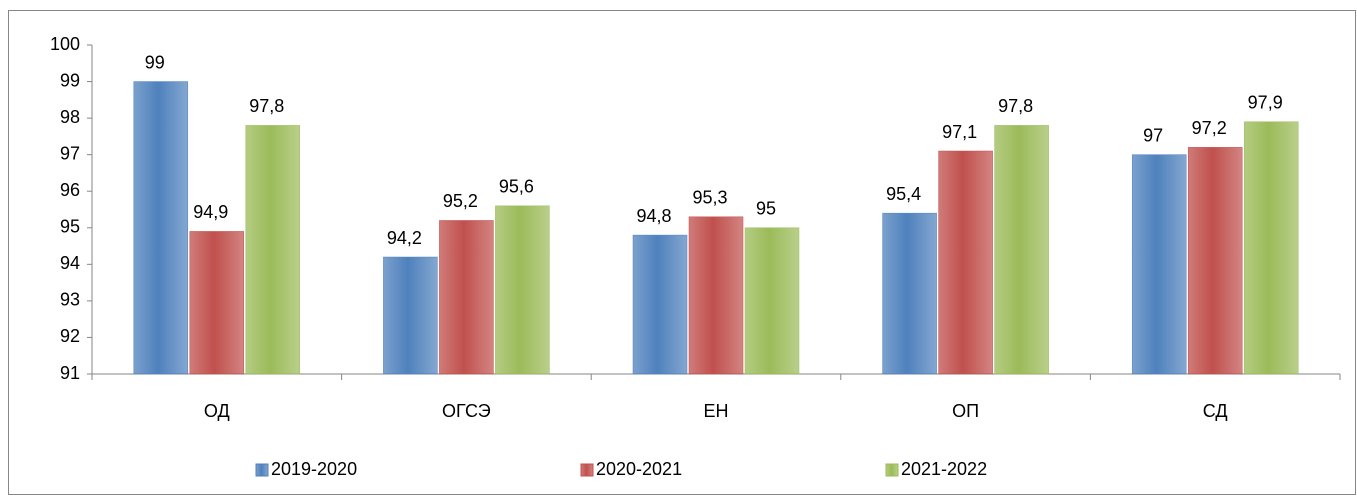 This screenshot has height=496, width=1357. What do you see at coordinates (70, 263) in the screenshot?
I see `y-tick-label: 94` at bounding box center [70, 263].